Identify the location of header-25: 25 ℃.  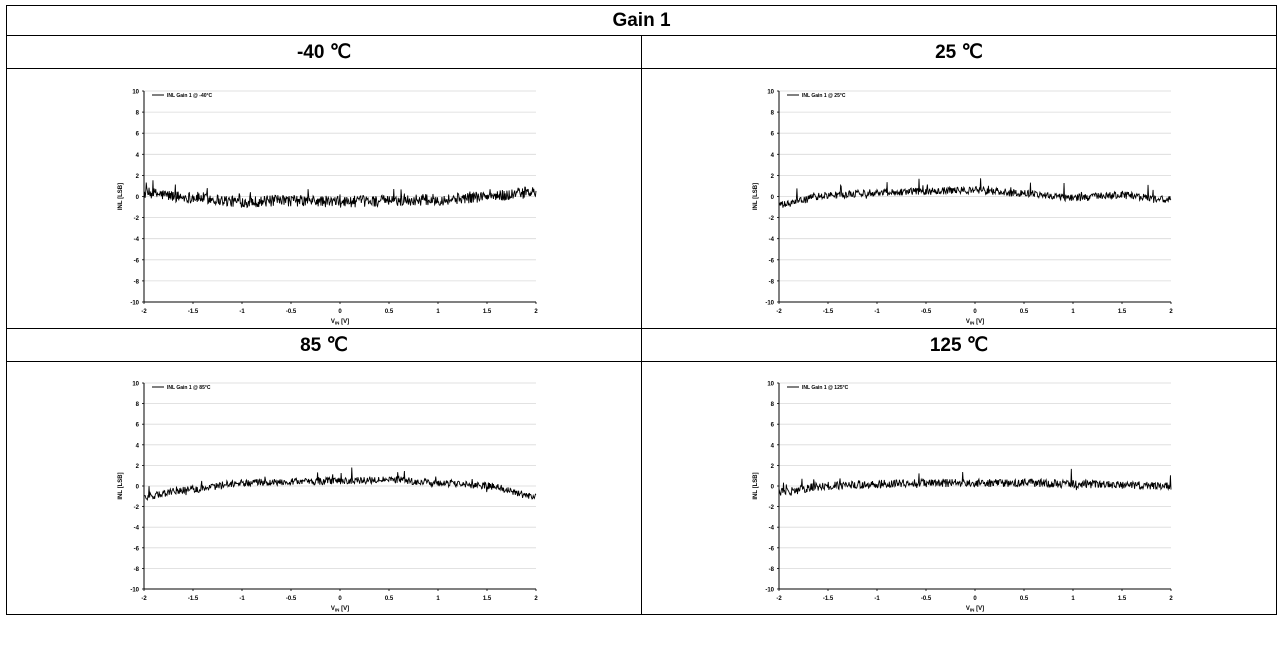
(959, 52).